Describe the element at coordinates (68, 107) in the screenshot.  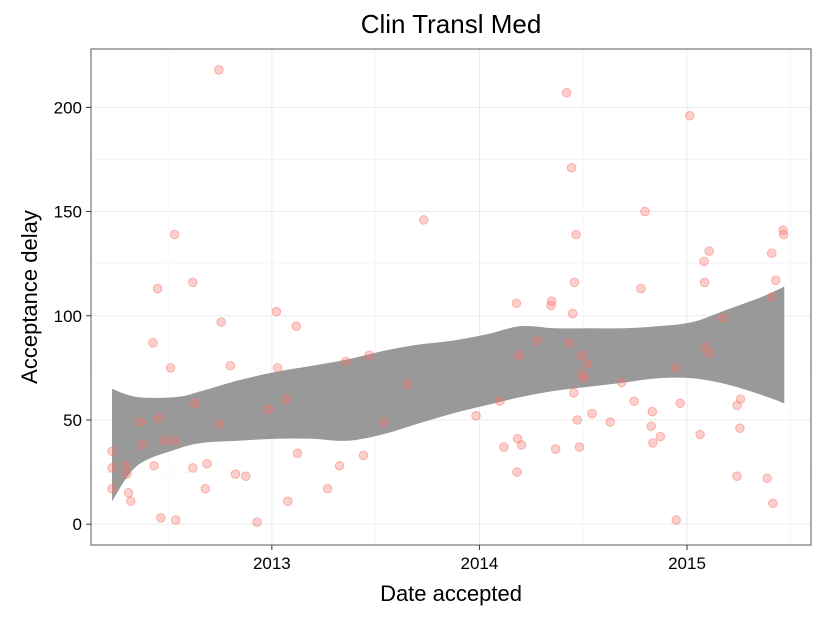
I see `y-tick-label: 200` at that location.